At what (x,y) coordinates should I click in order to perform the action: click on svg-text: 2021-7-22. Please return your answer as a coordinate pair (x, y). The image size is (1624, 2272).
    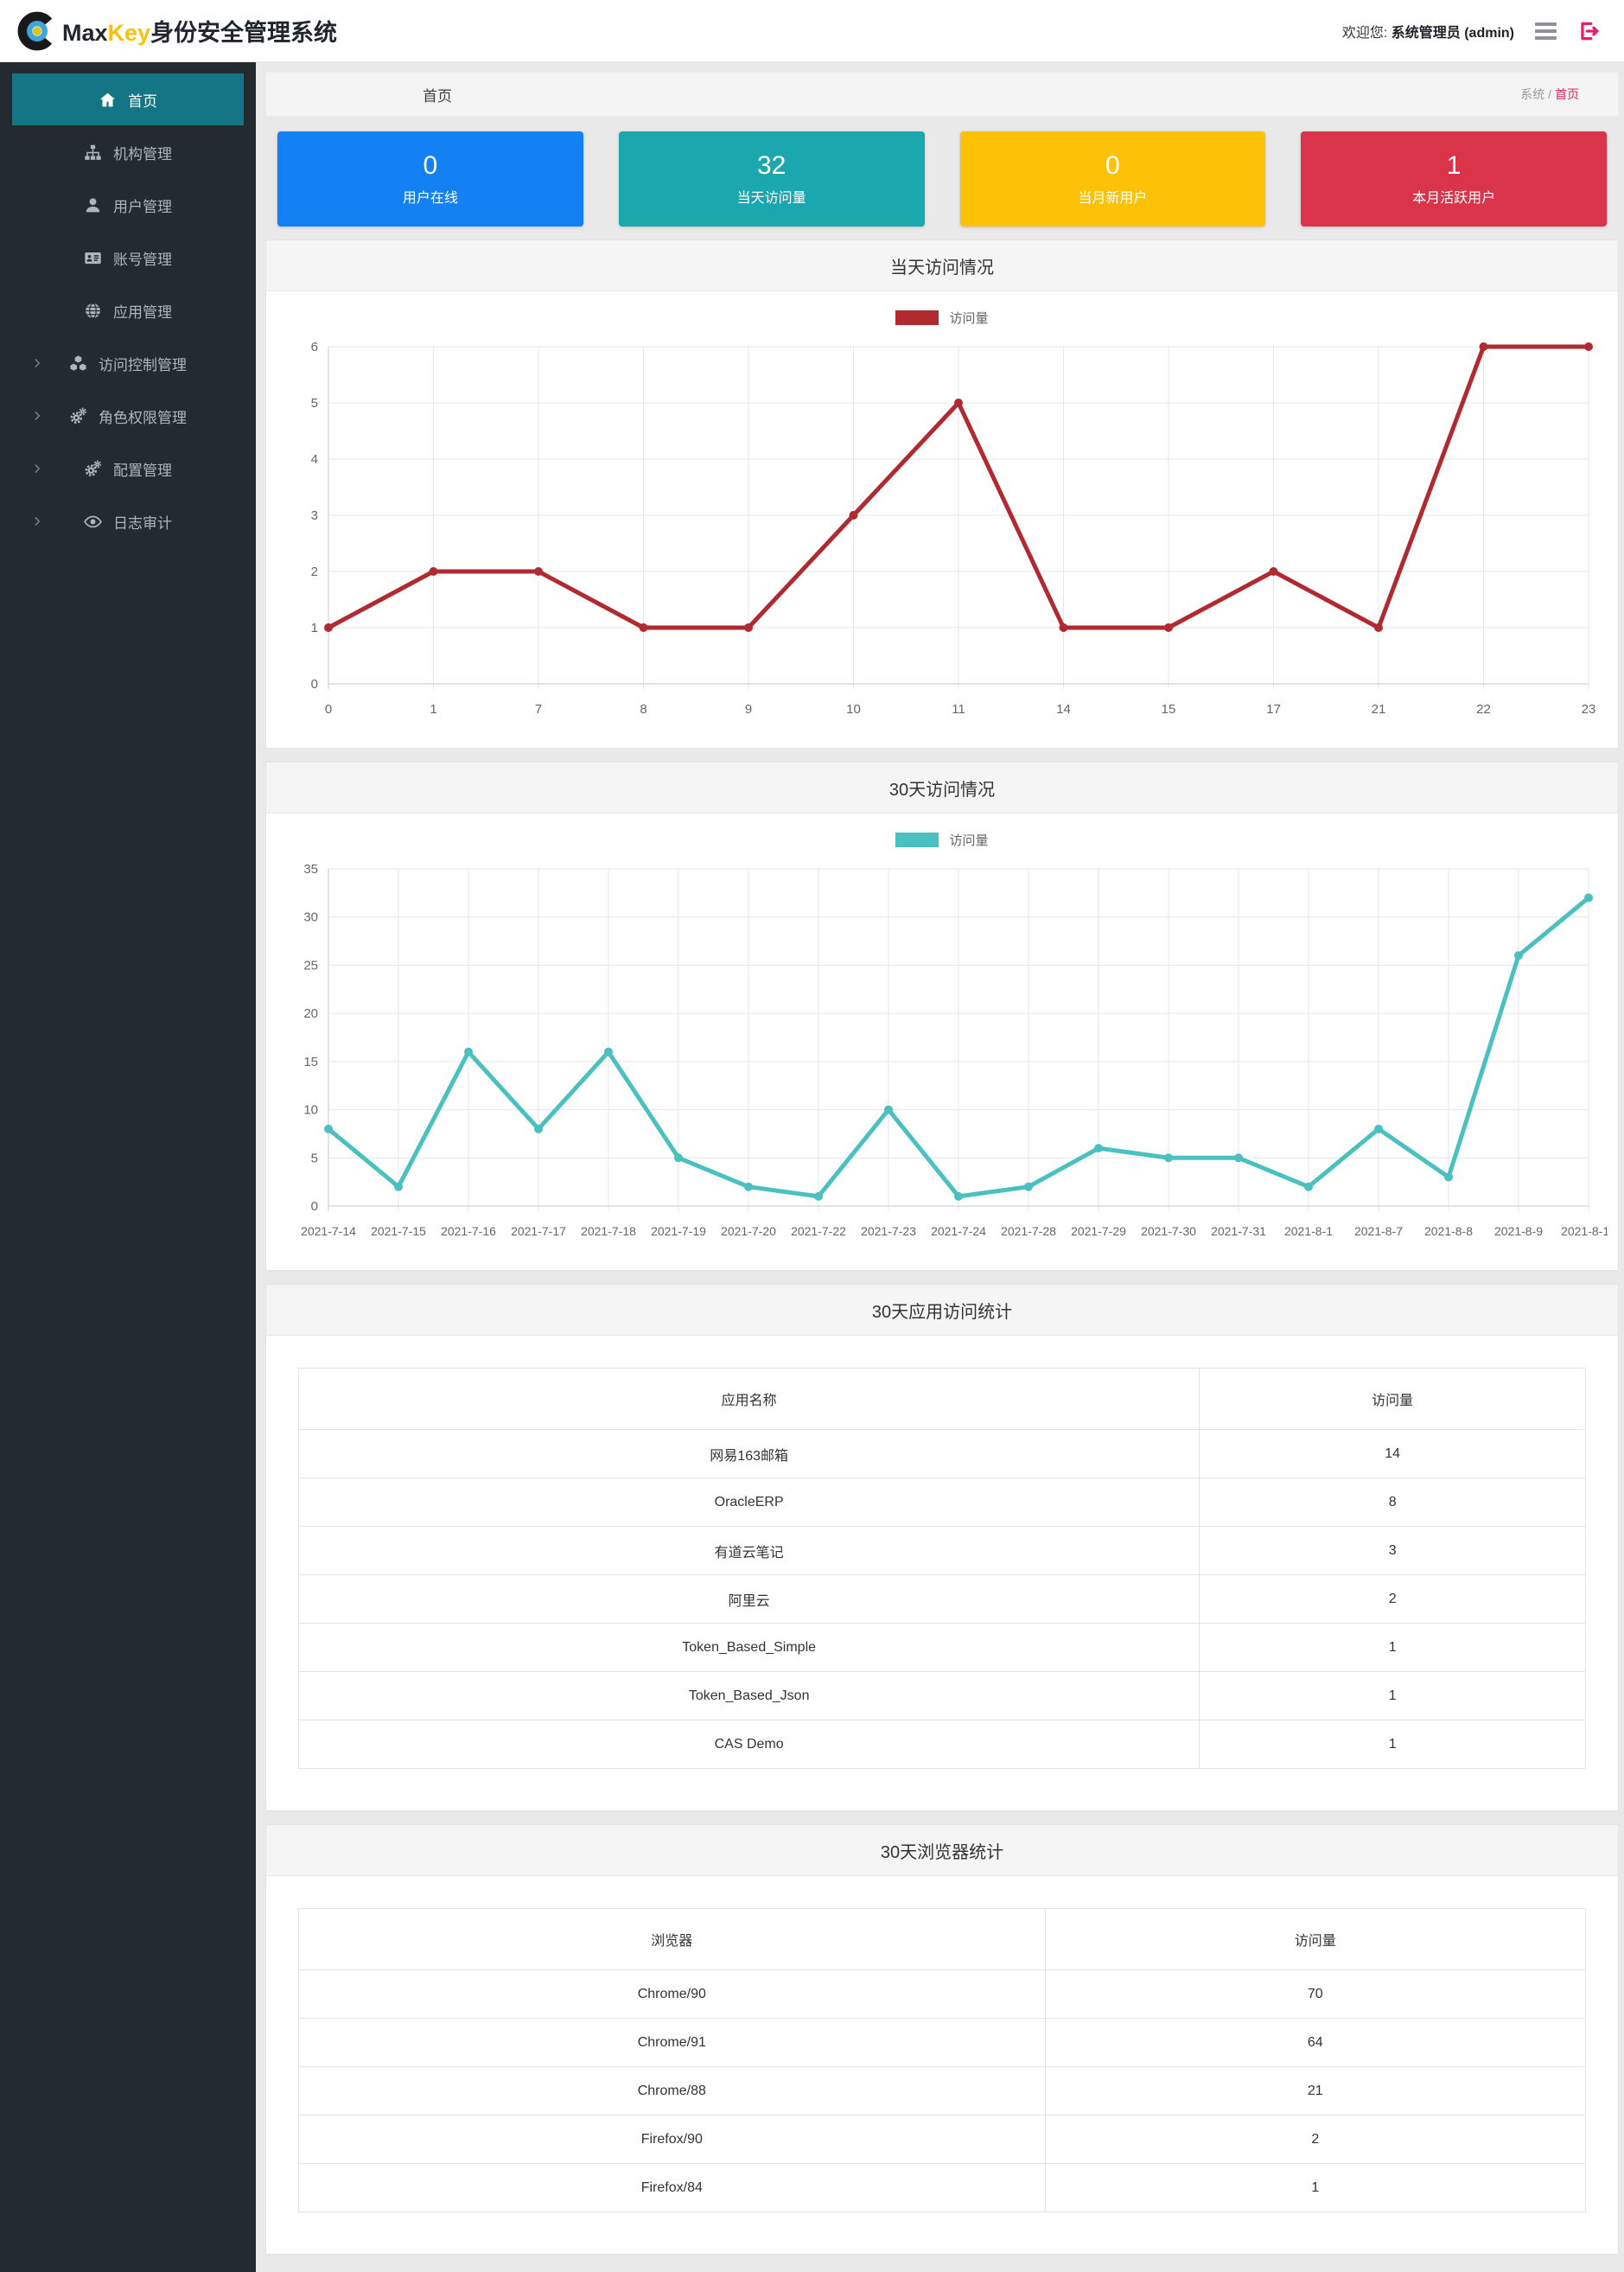
    Looking at the image, I should click on (818, 1231).